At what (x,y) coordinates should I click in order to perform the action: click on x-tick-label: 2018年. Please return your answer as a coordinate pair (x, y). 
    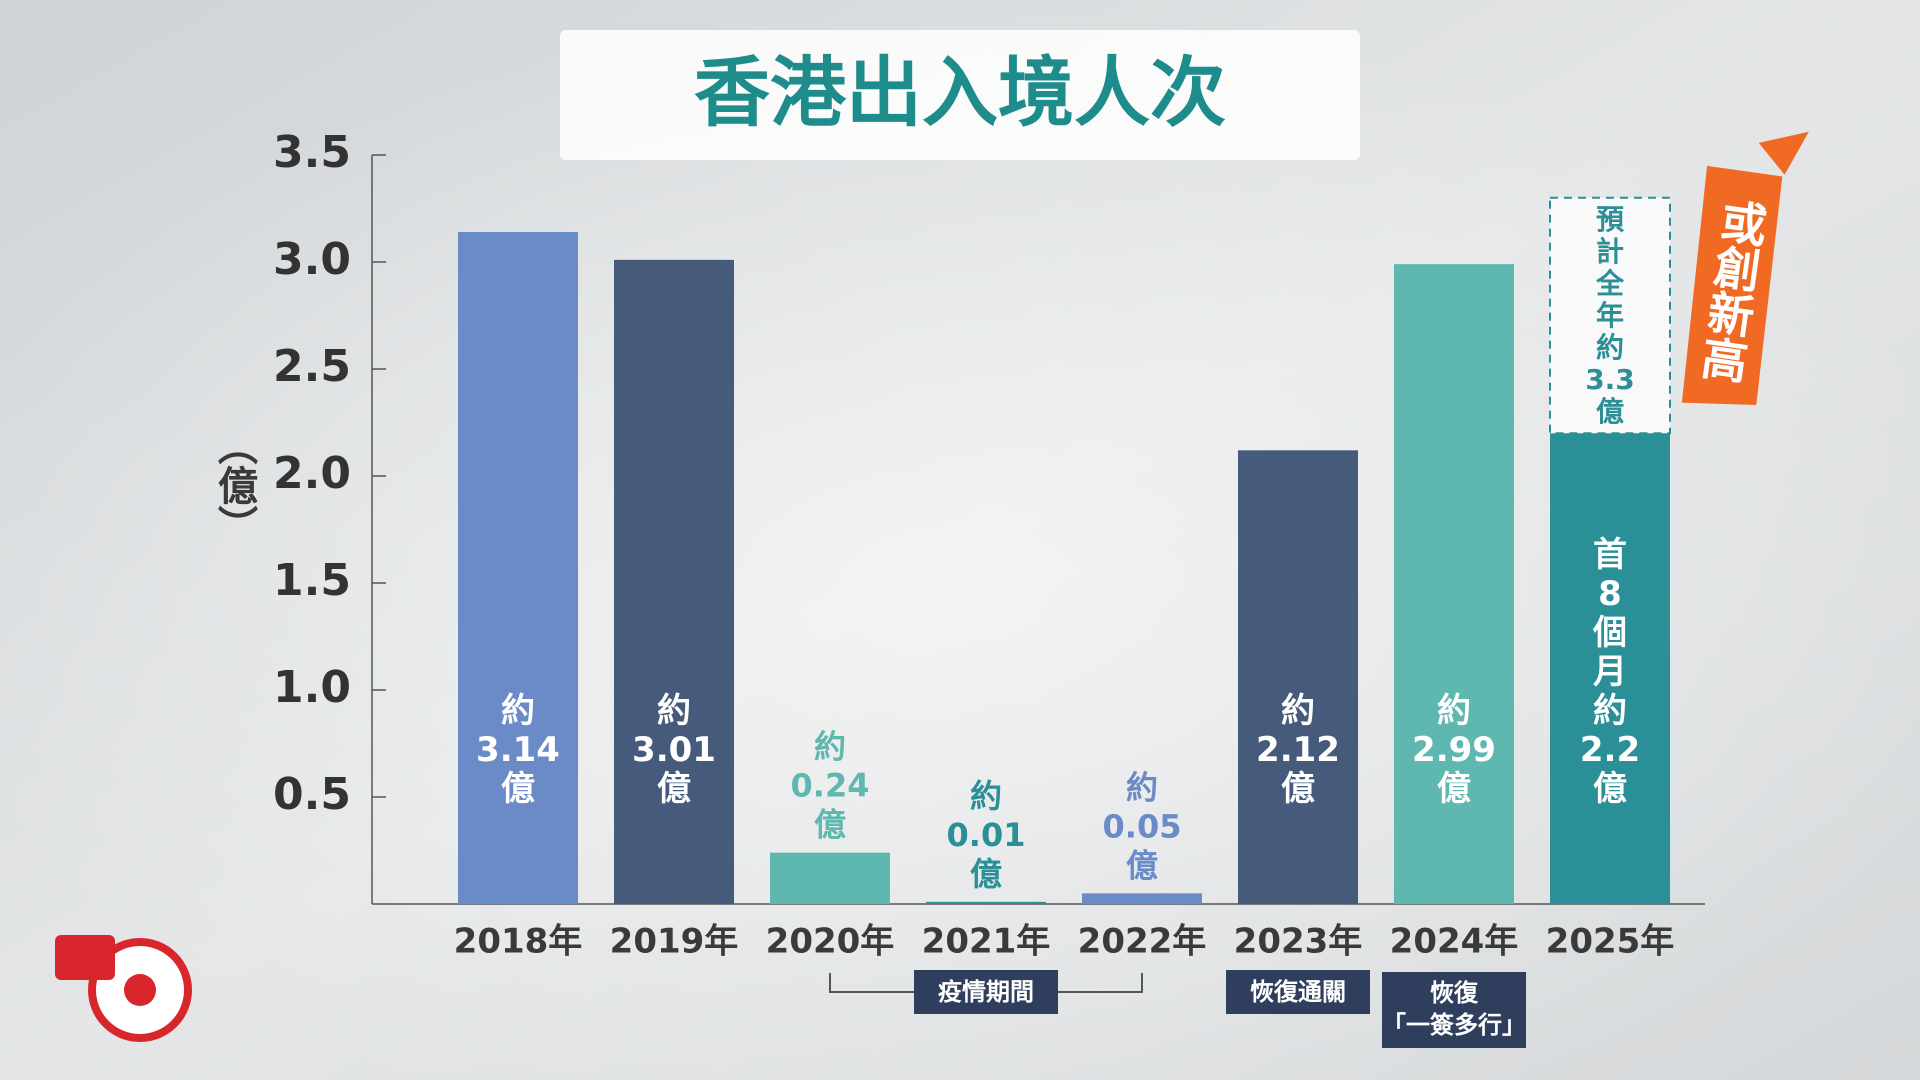
    Looking at the image, I should click on (518, 942).